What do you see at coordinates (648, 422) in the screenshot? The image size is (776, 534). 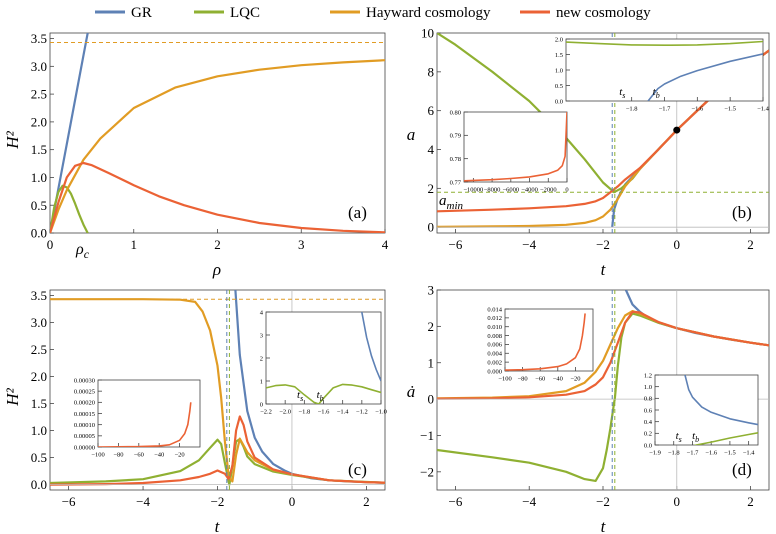 I see `panel-d-inset-1-ytick-label-2: 0.4` at bounding box center [648, 422].